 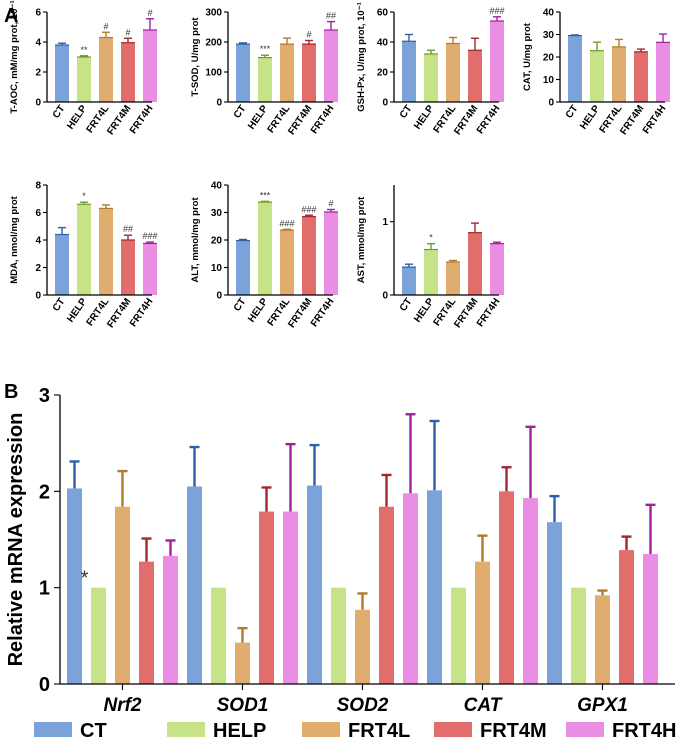 What do you see at coordinates (213, 13) in the screenshot?
I see `y-tick-label: 300` at bounding box center [213, 13].